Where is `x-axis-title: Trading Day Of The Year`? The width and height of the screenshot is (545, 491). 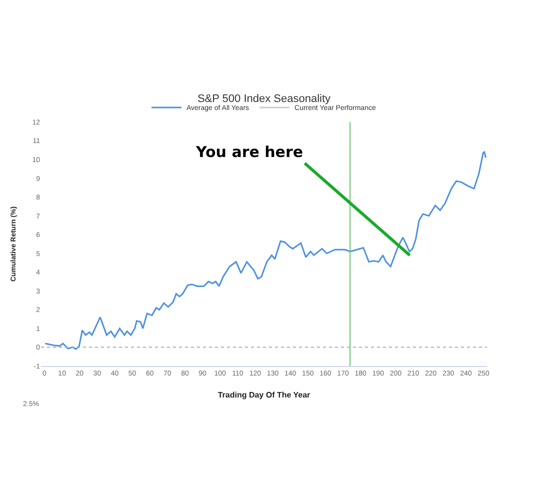
x-axis-title: Trading Day Of The Year is located at coordinates (264, 395).